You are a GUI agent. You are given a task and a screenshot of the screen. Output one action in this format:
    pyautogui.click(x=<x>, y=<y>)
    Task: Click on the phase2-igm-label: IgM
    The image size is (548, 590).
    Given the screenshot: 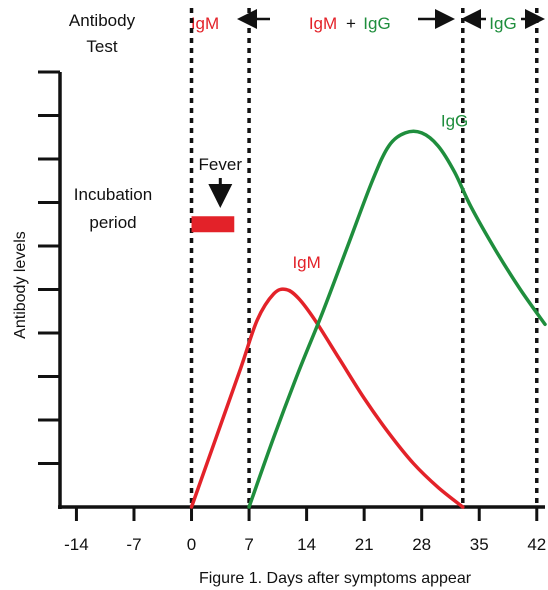 What is the action you would take?
    pyautogui.click(x=323, y=23)
    